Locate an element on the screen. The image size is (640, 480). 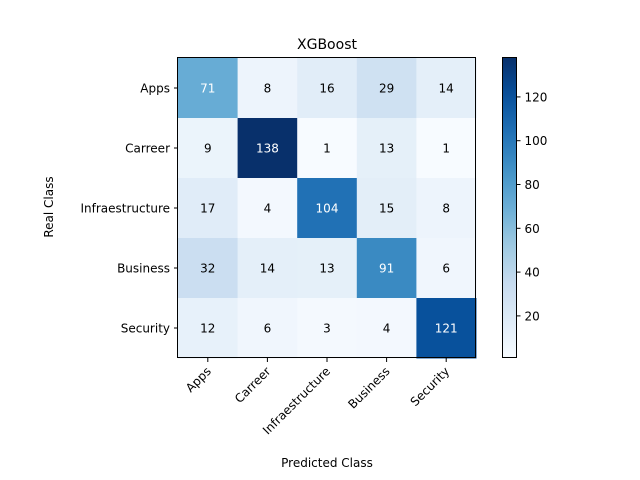
heatmap-cell-r2-c1 is located at coordinates (267, 208).